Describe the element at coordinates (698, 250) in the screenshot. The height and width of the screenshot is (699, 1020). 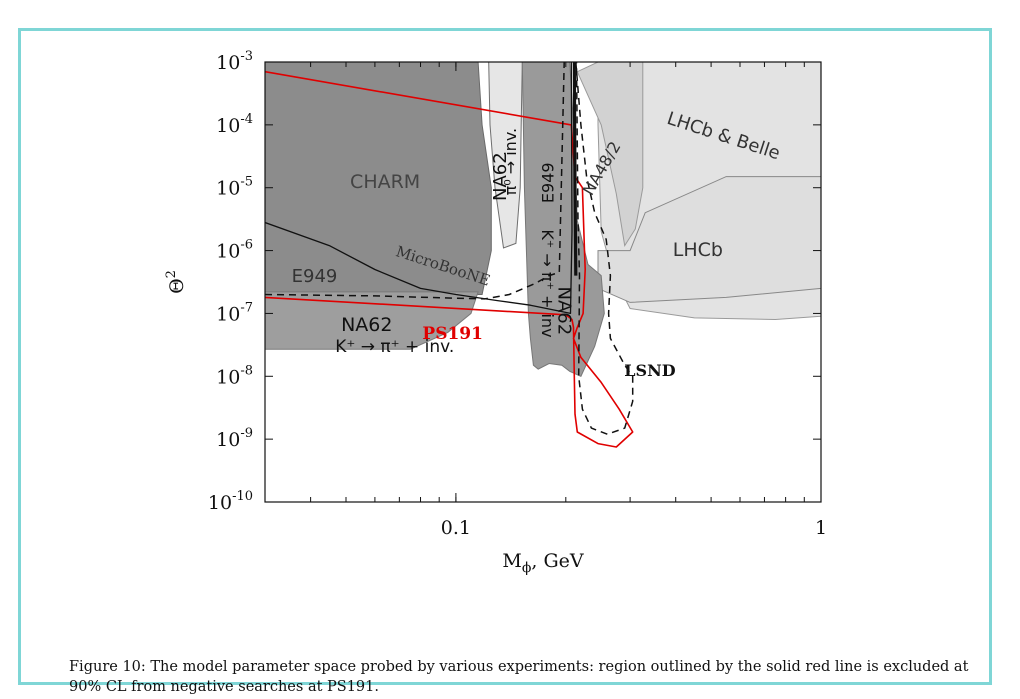
I see `label-lhcb: LHCb` at that location.